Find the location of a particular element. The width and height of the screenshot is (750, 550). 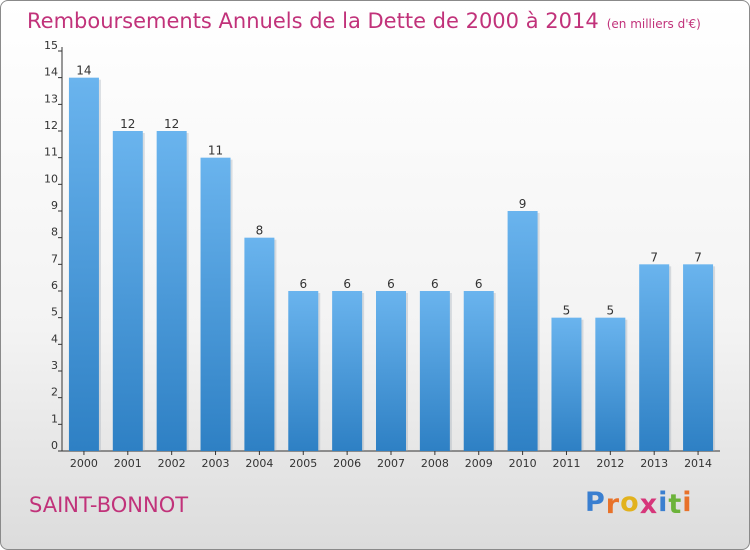

x-tick-label: 2009 is located at coordinates (479, 463).